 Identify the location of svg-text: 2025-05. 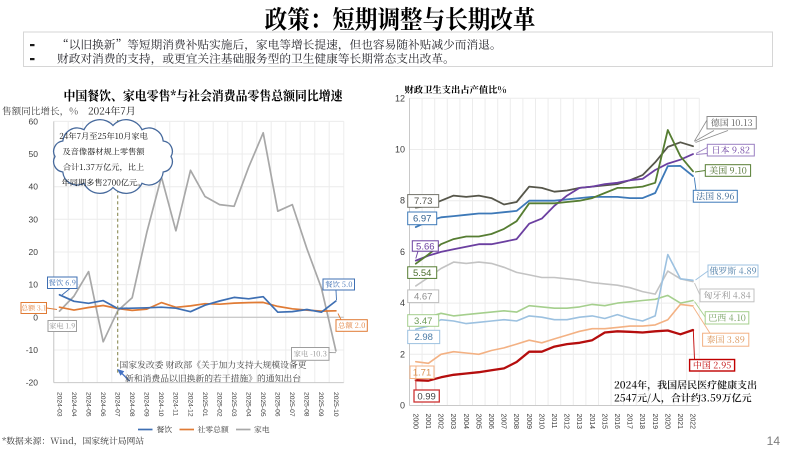
(262, 404).